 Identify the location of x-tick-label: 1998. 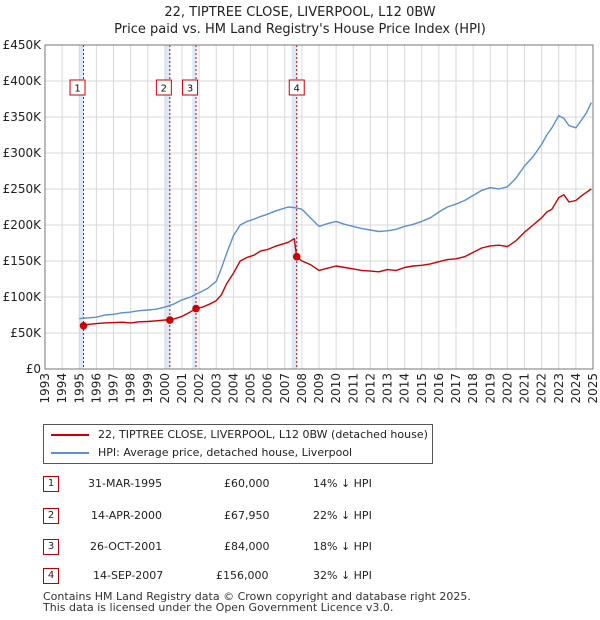
(131, 388).